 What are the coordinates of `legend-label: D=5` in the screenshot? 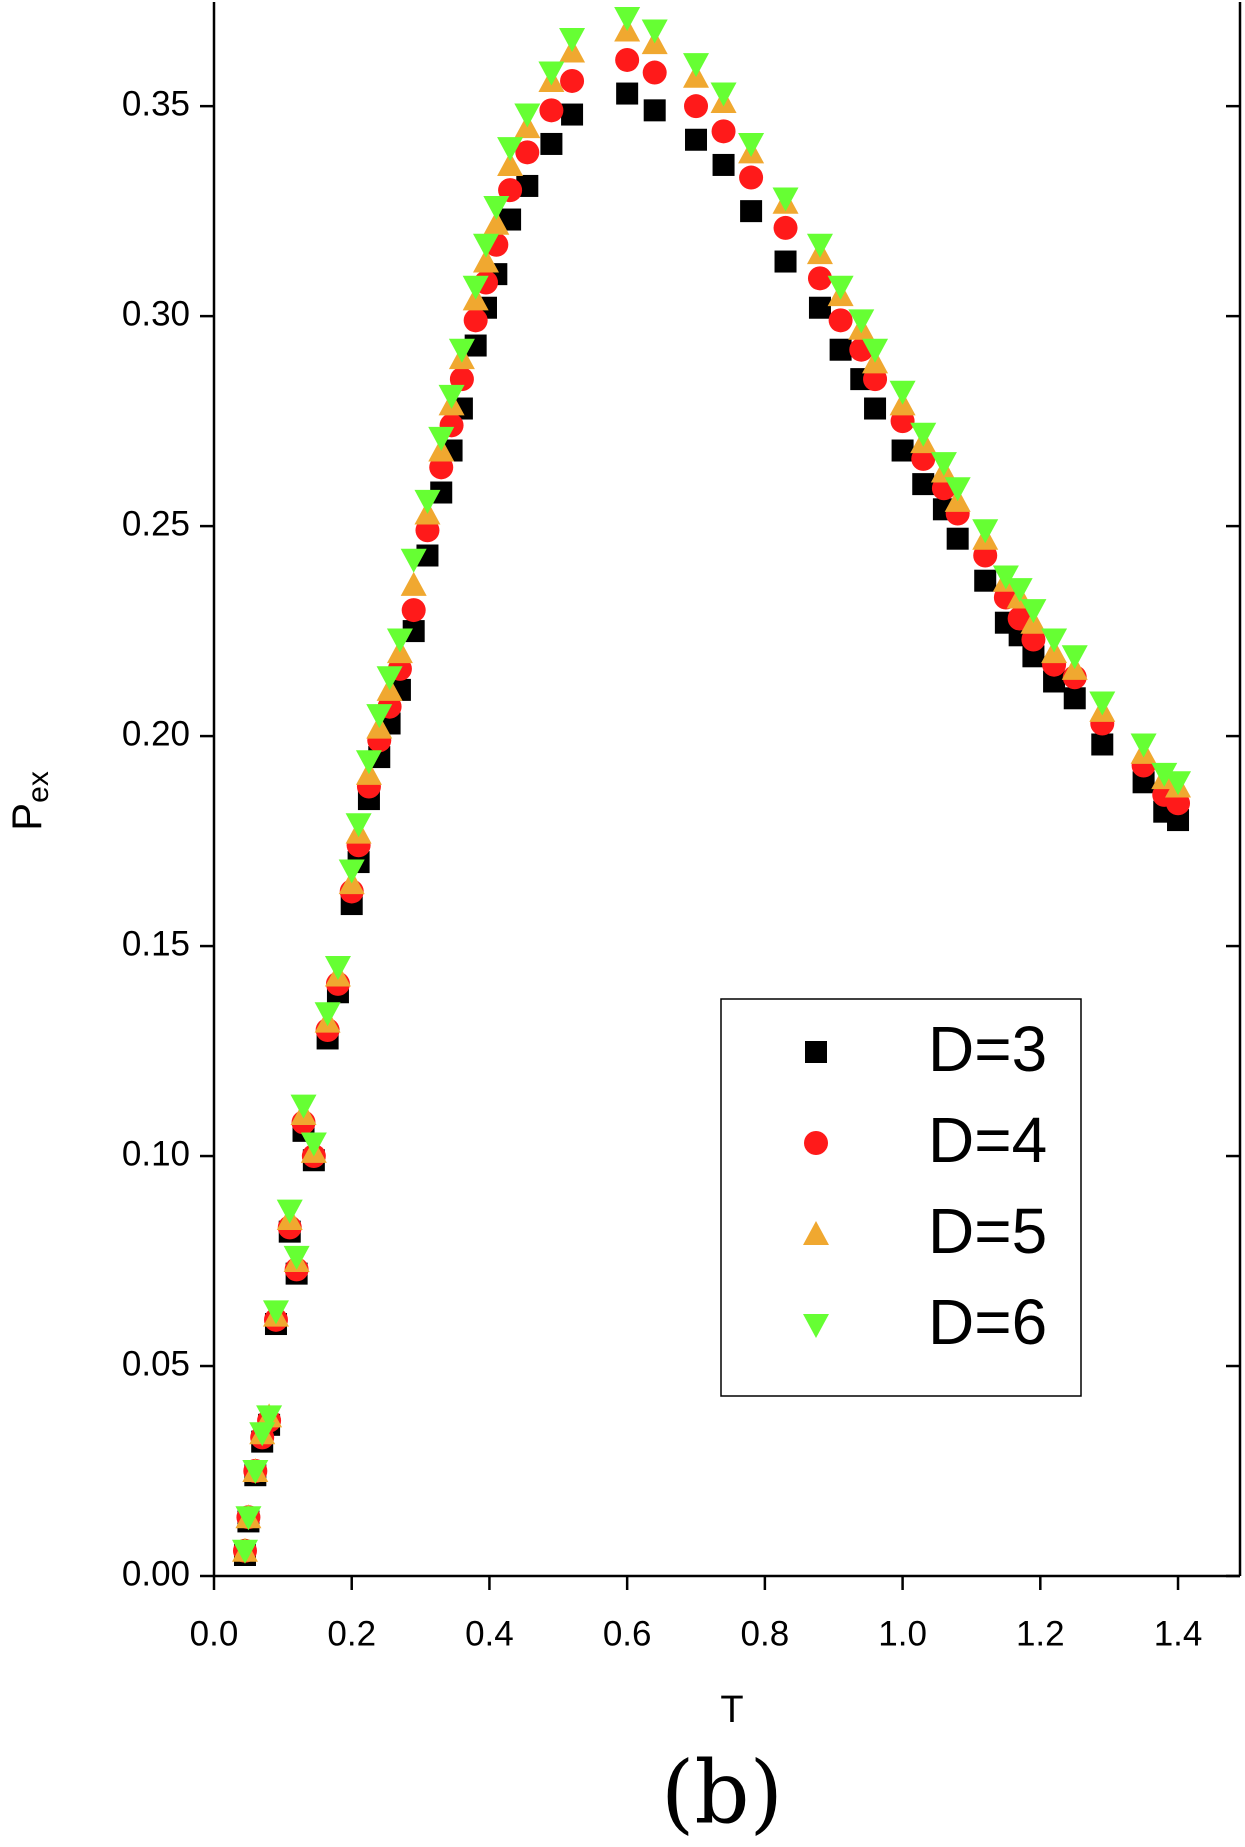 It's located at (987, 1231).